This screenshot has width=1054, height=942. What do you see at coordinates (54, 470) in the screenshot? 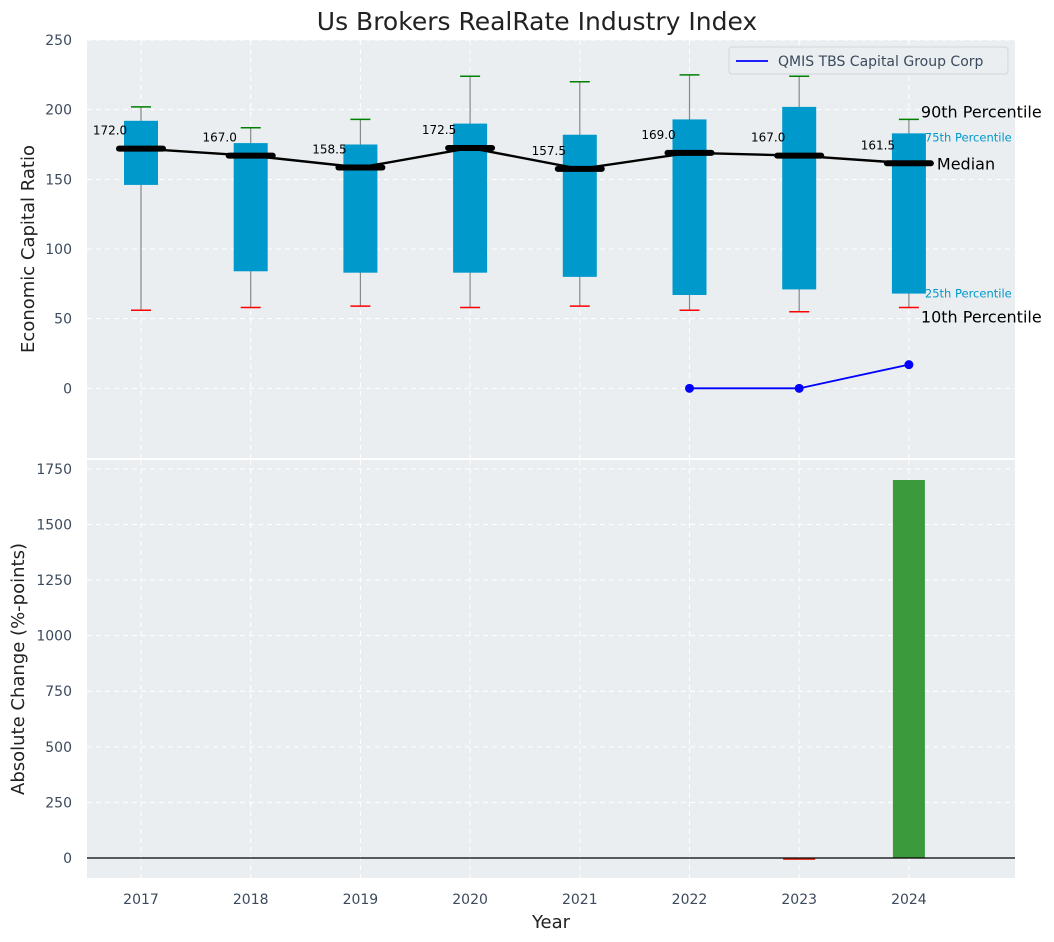
I see `bottom-y-tick-label: 1750` at bounding box center [54, 470].